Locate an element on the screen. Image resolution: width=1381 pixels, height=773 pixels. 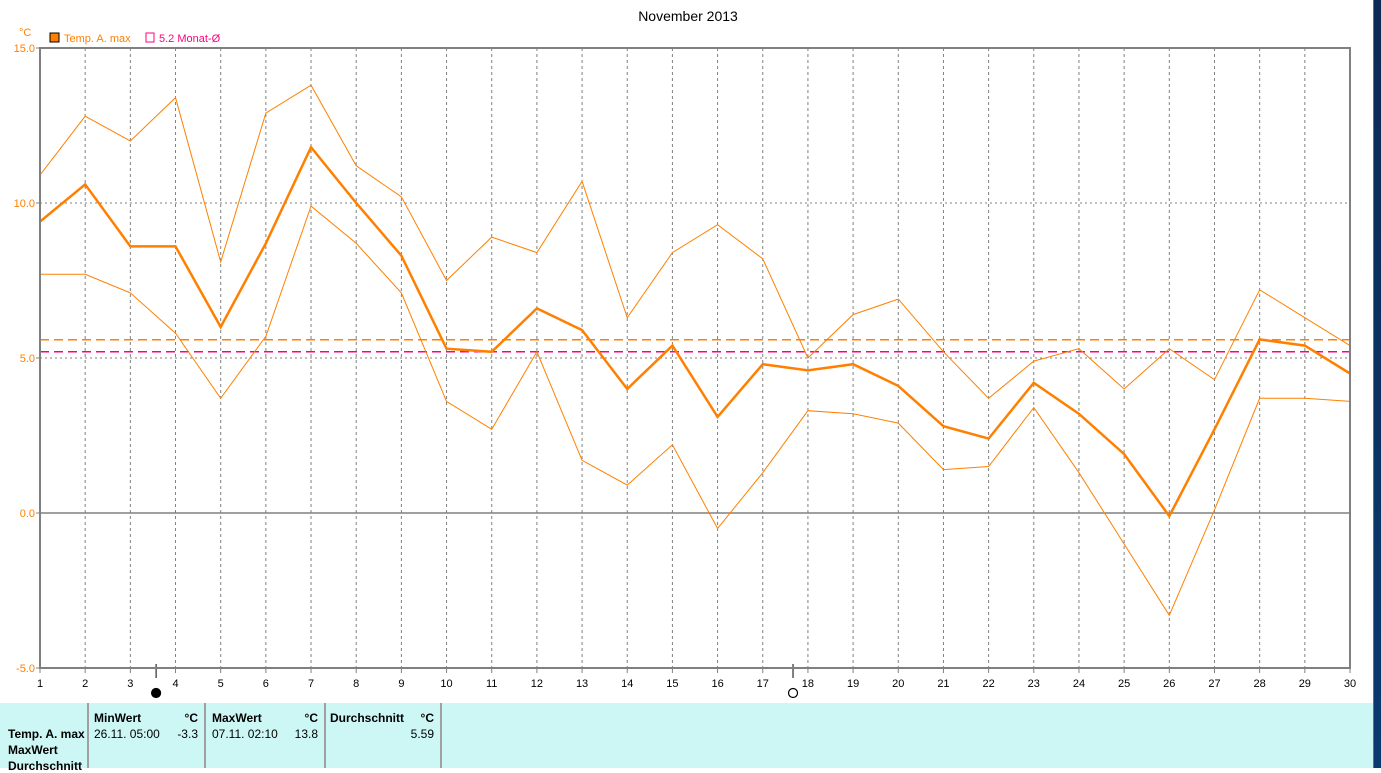
row-label-max: MaxWert is located at coordinates (33, 750).